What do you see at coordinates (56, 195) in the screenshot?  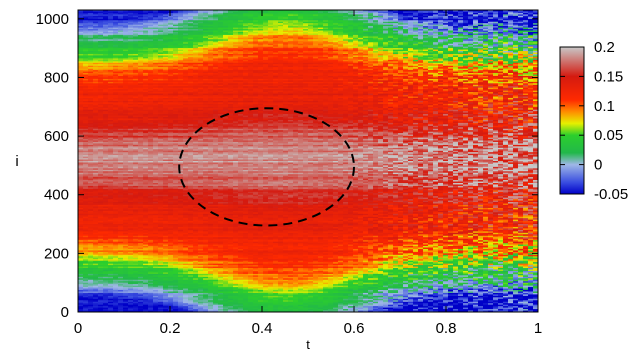 I see `y-tick-label: 400` at bounding box center [56, 195].